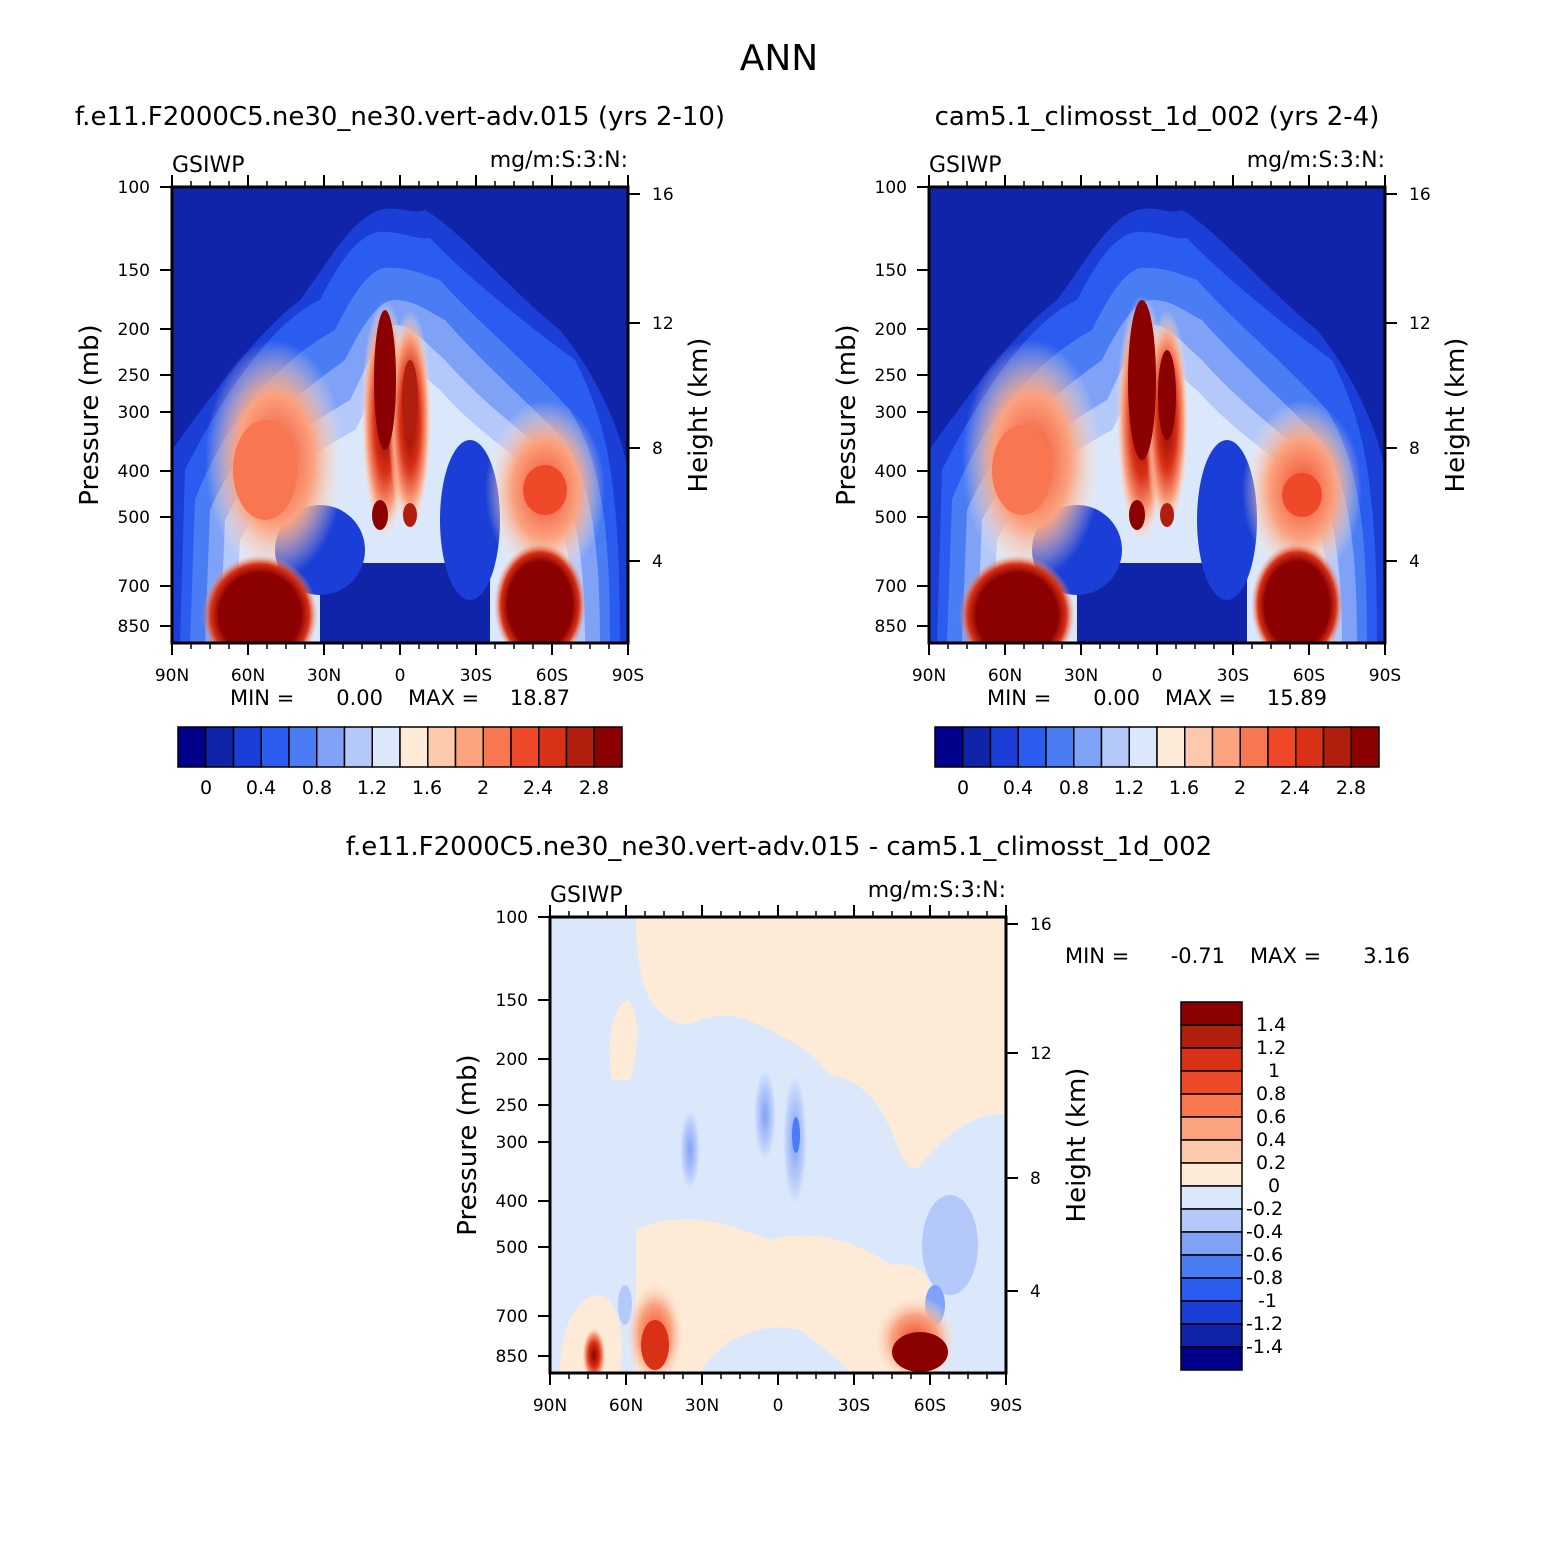  What do you see at coordinates (626, 1406) in the screenshot?
I see `panel-3-xtick-label: 60N` at bounding box center [626, 1406].